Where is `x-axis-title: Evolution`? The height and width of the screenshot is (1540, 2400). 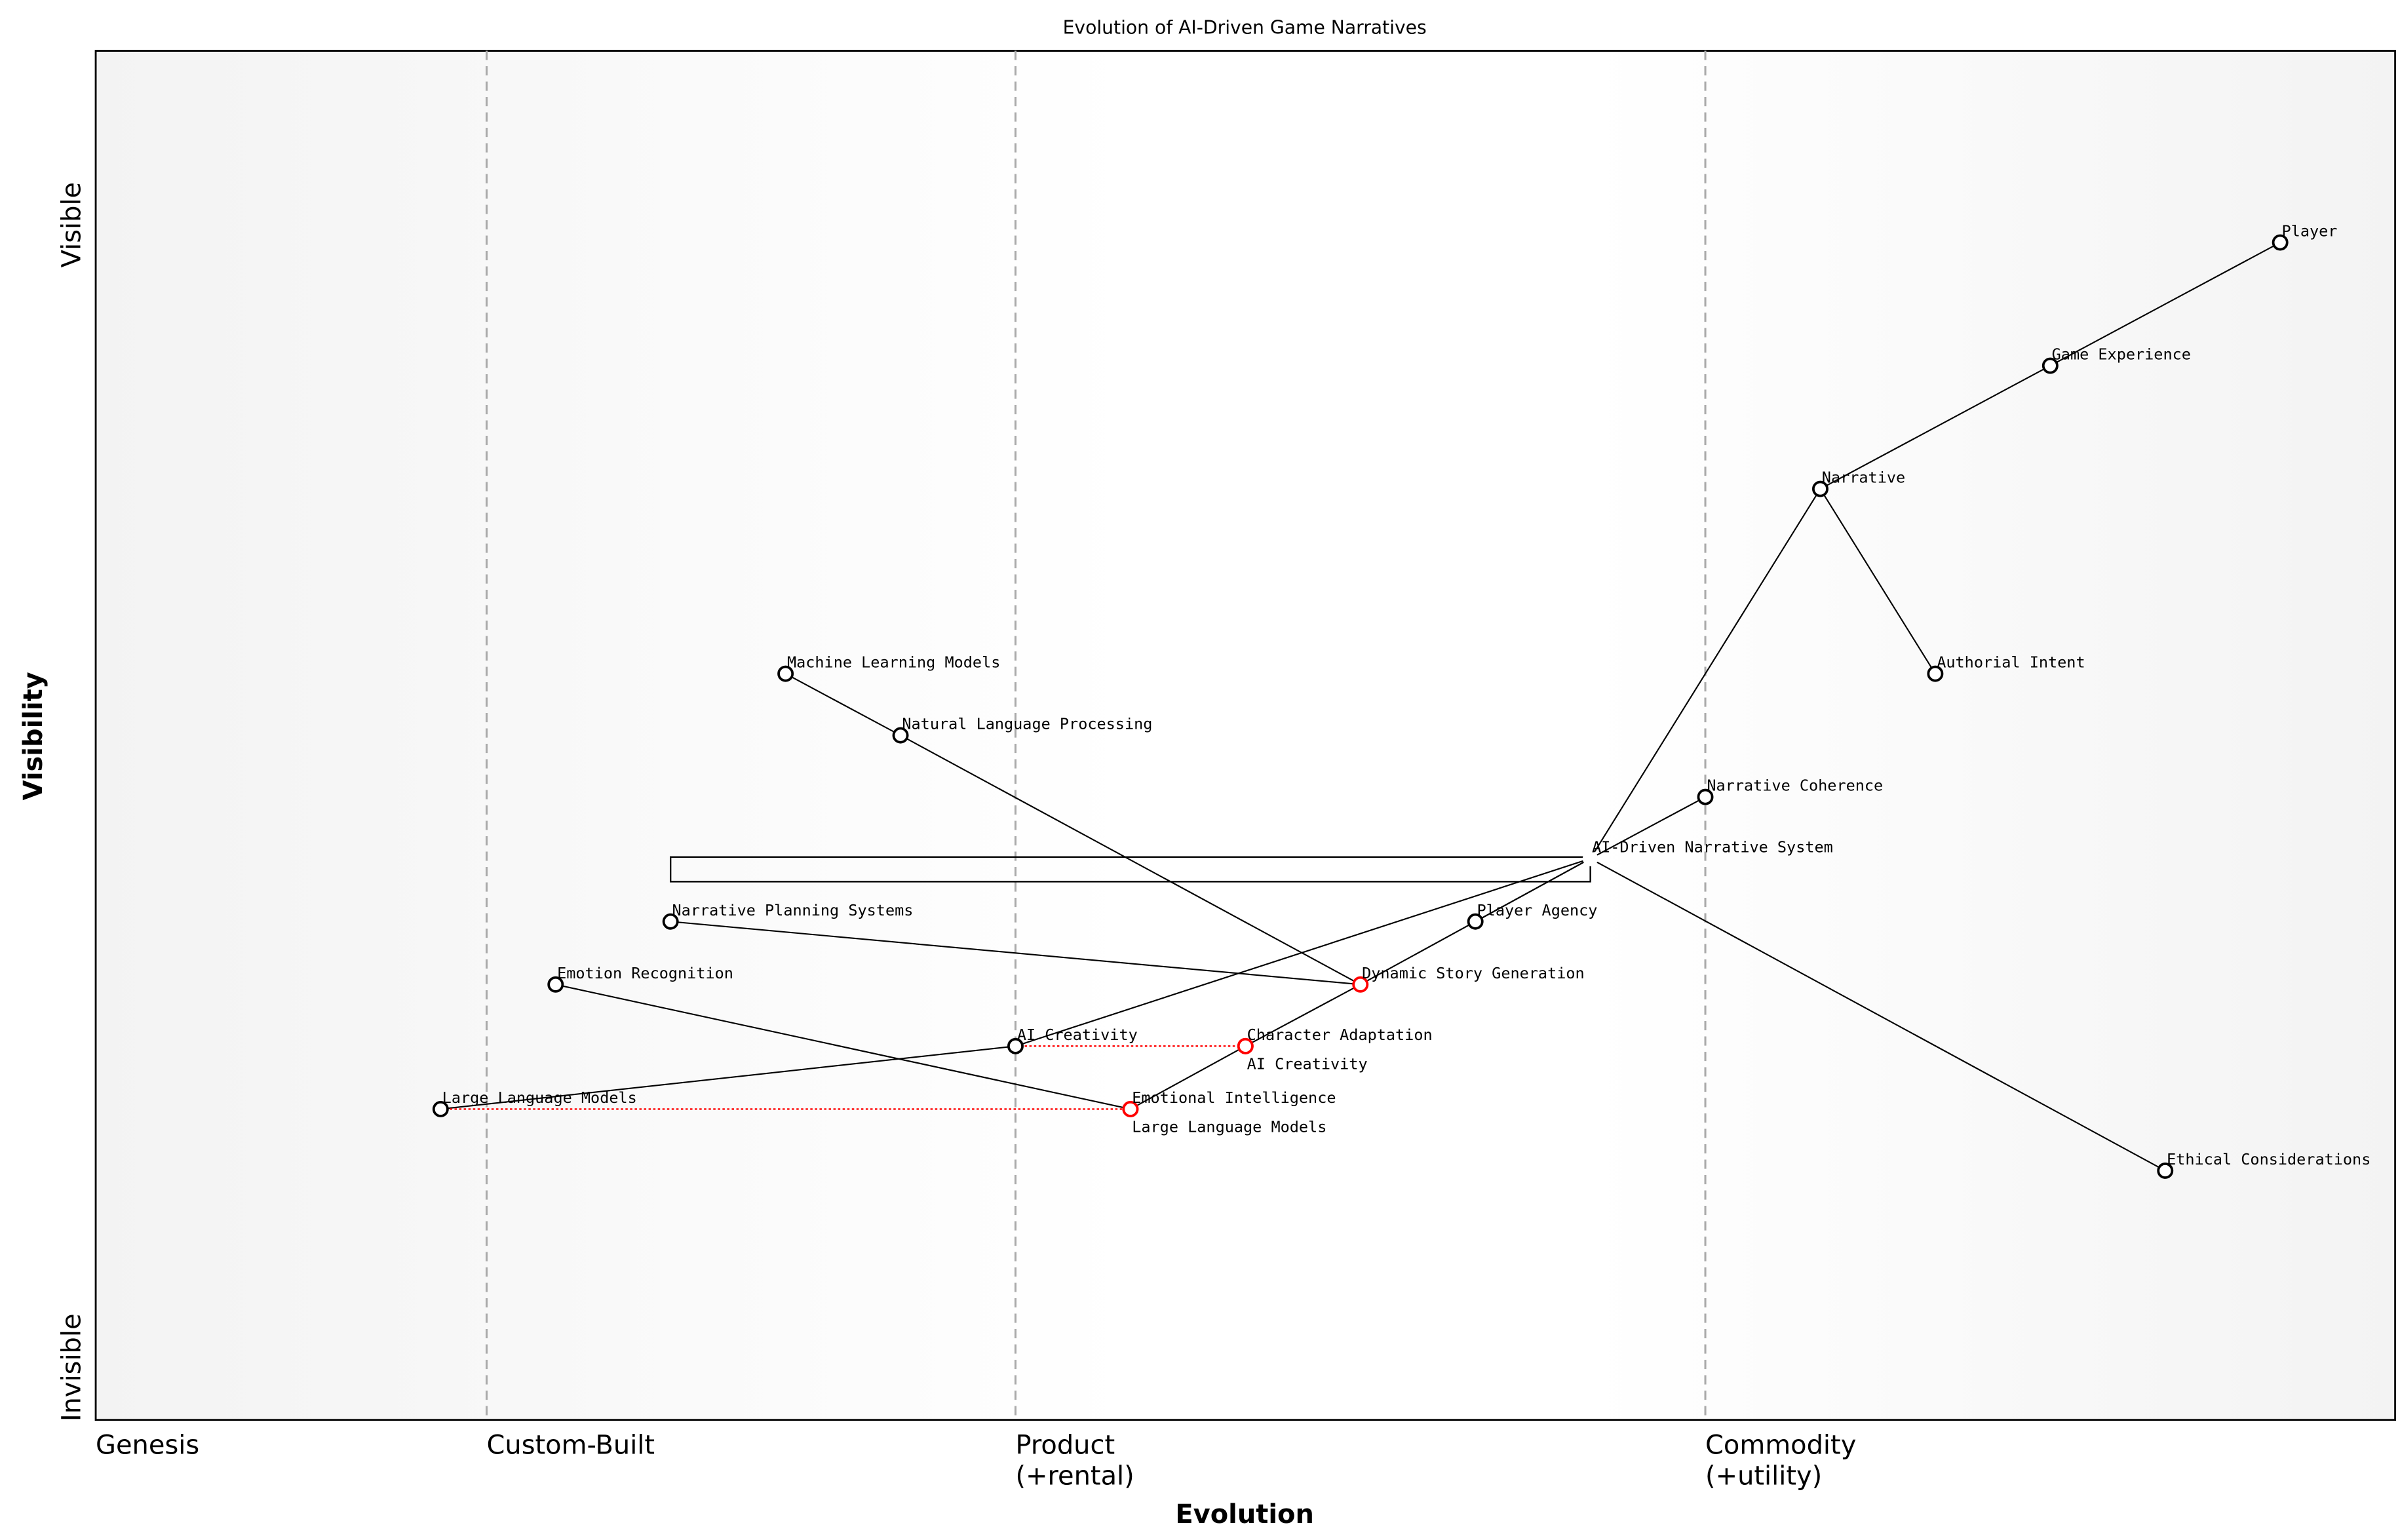 x-axis-title: Evolution is located at coordinates (1244, 1514).